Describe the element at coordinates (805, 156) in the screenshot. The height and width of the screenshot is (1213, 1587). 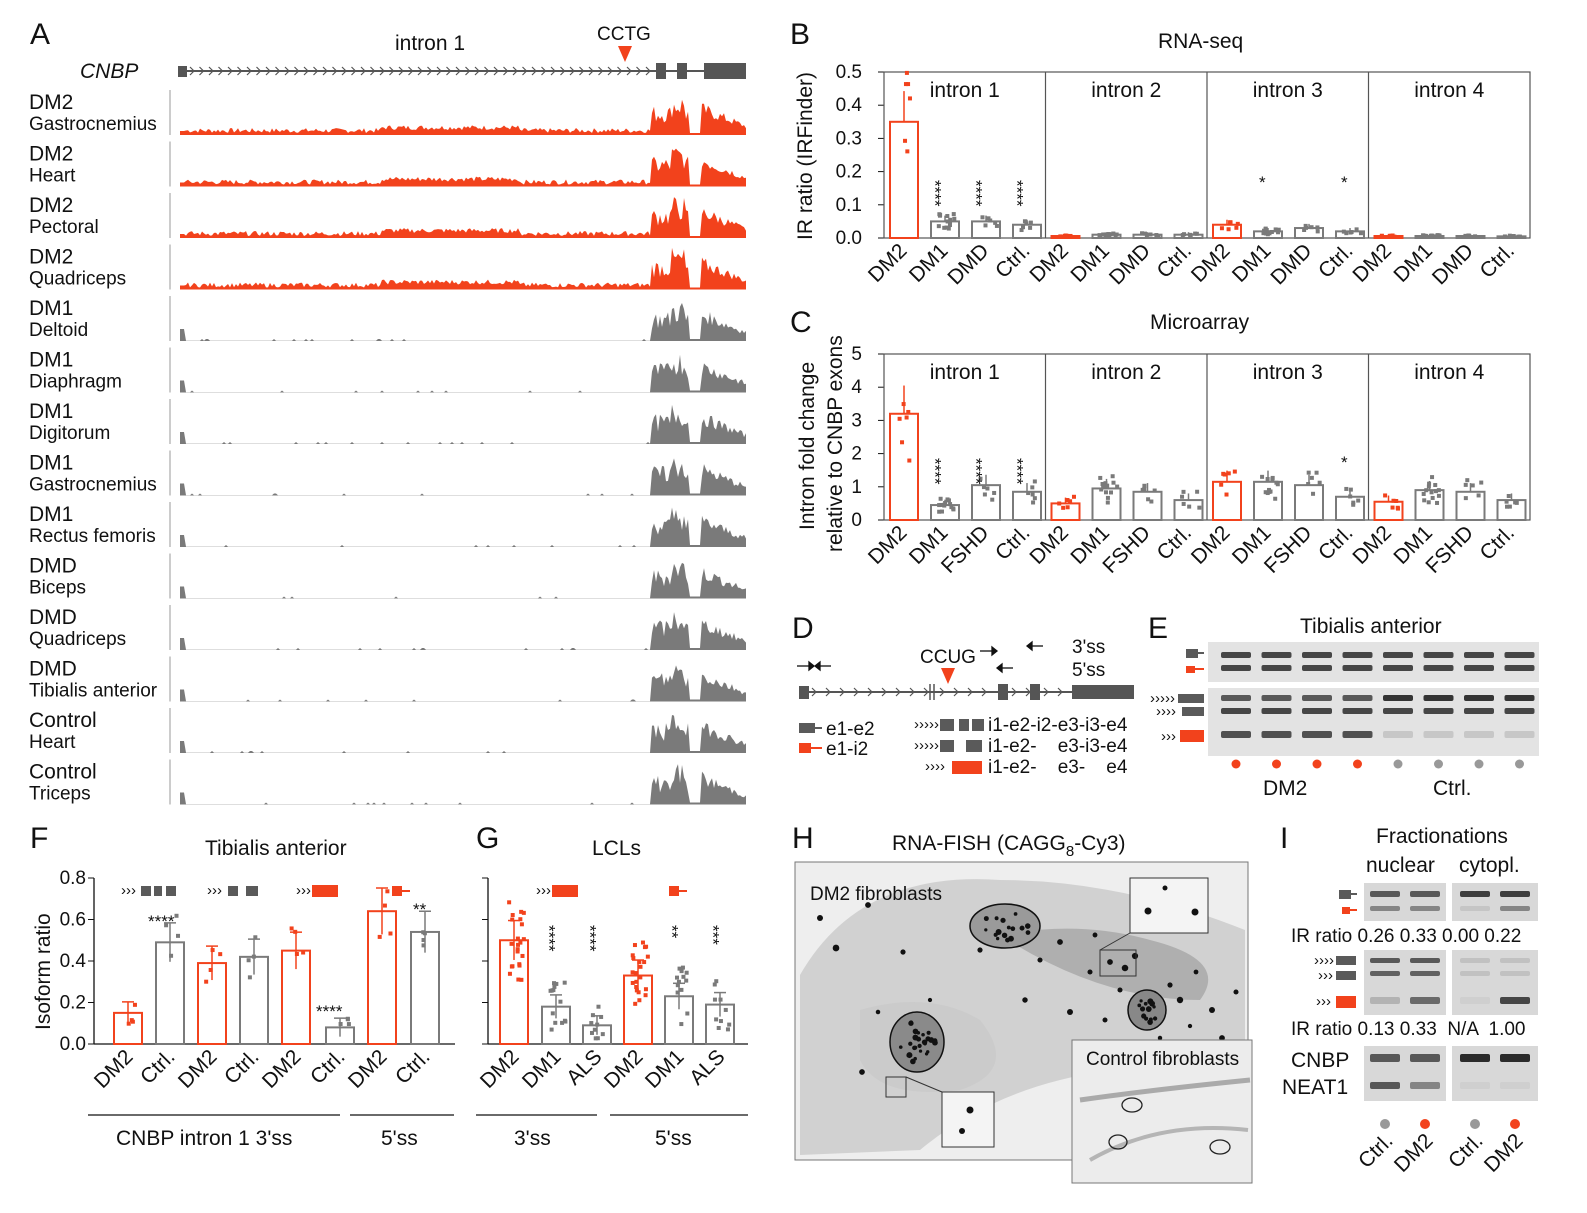
I see `panel-b-ylabel: IR ratio (IRFinder)` at that location.